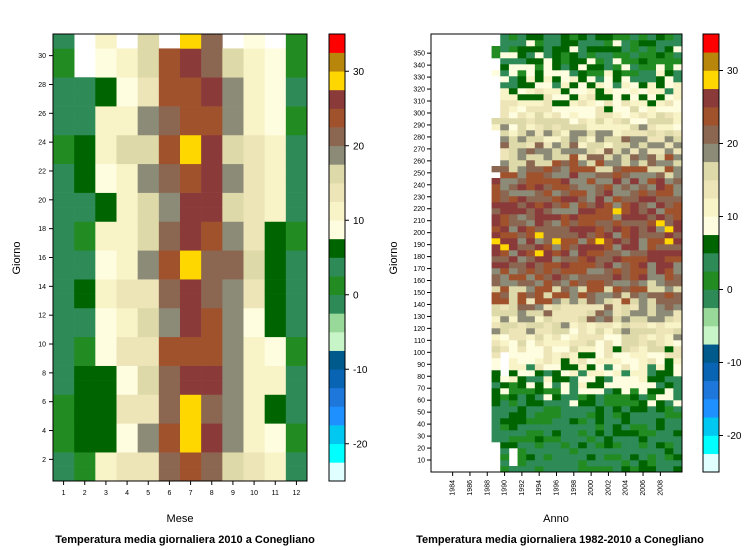 The width and height of the screenshot is (750, 550). I want to click on x-tick-label: 6, so click(169, 493).